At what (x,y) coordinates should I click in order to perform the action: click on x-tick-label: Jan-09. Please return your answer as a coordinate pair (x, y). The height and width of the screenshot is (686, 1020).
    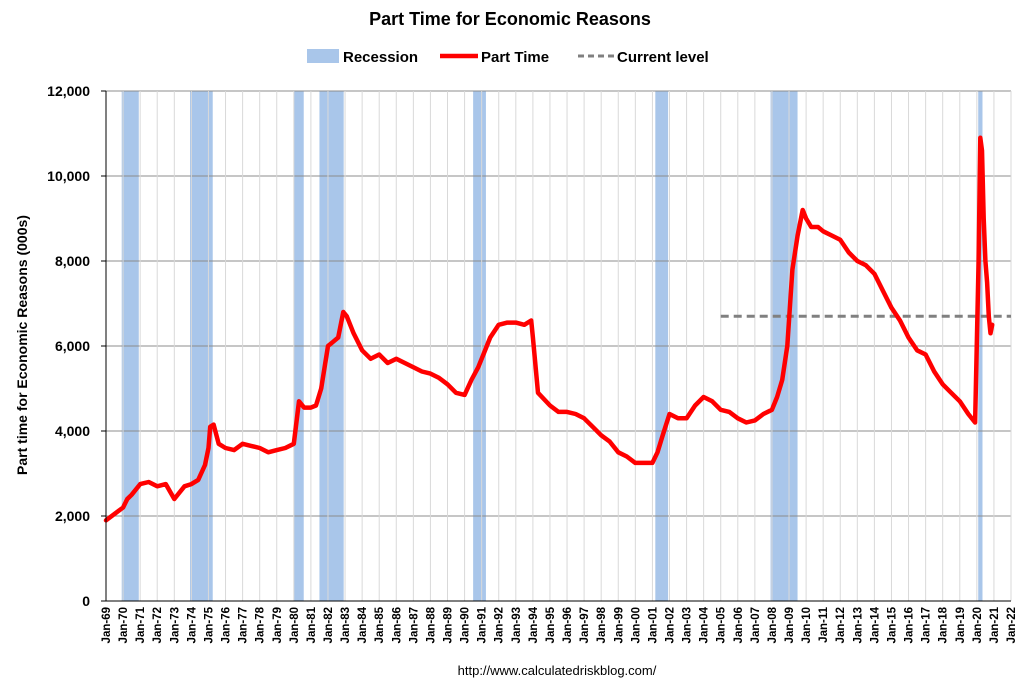
    Looking at the image, I should click on (790, 625).